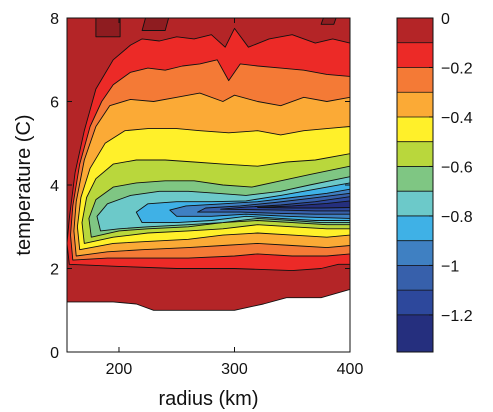 This screenshot has width=493, height=412. Describe the element at coordinates (119, 369) in the screenshot. I see `x-tick-label-200: 200` at that location.